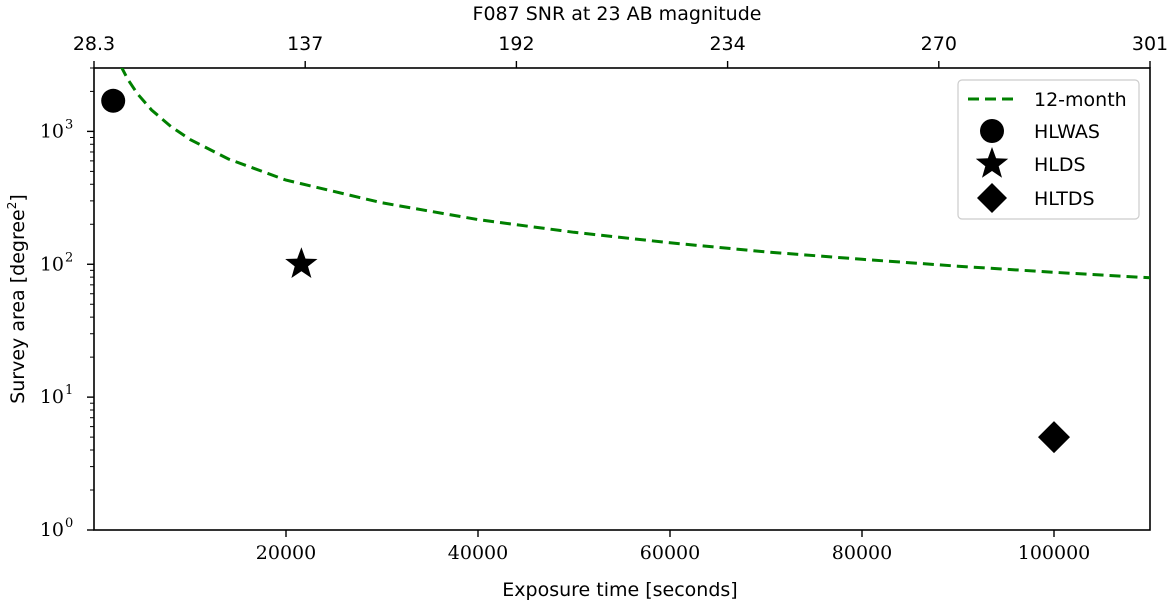  What do you see at coordinates (113, 100) in the screenshot?
I see `marker-hlwas` at bounding box center [113, 100].